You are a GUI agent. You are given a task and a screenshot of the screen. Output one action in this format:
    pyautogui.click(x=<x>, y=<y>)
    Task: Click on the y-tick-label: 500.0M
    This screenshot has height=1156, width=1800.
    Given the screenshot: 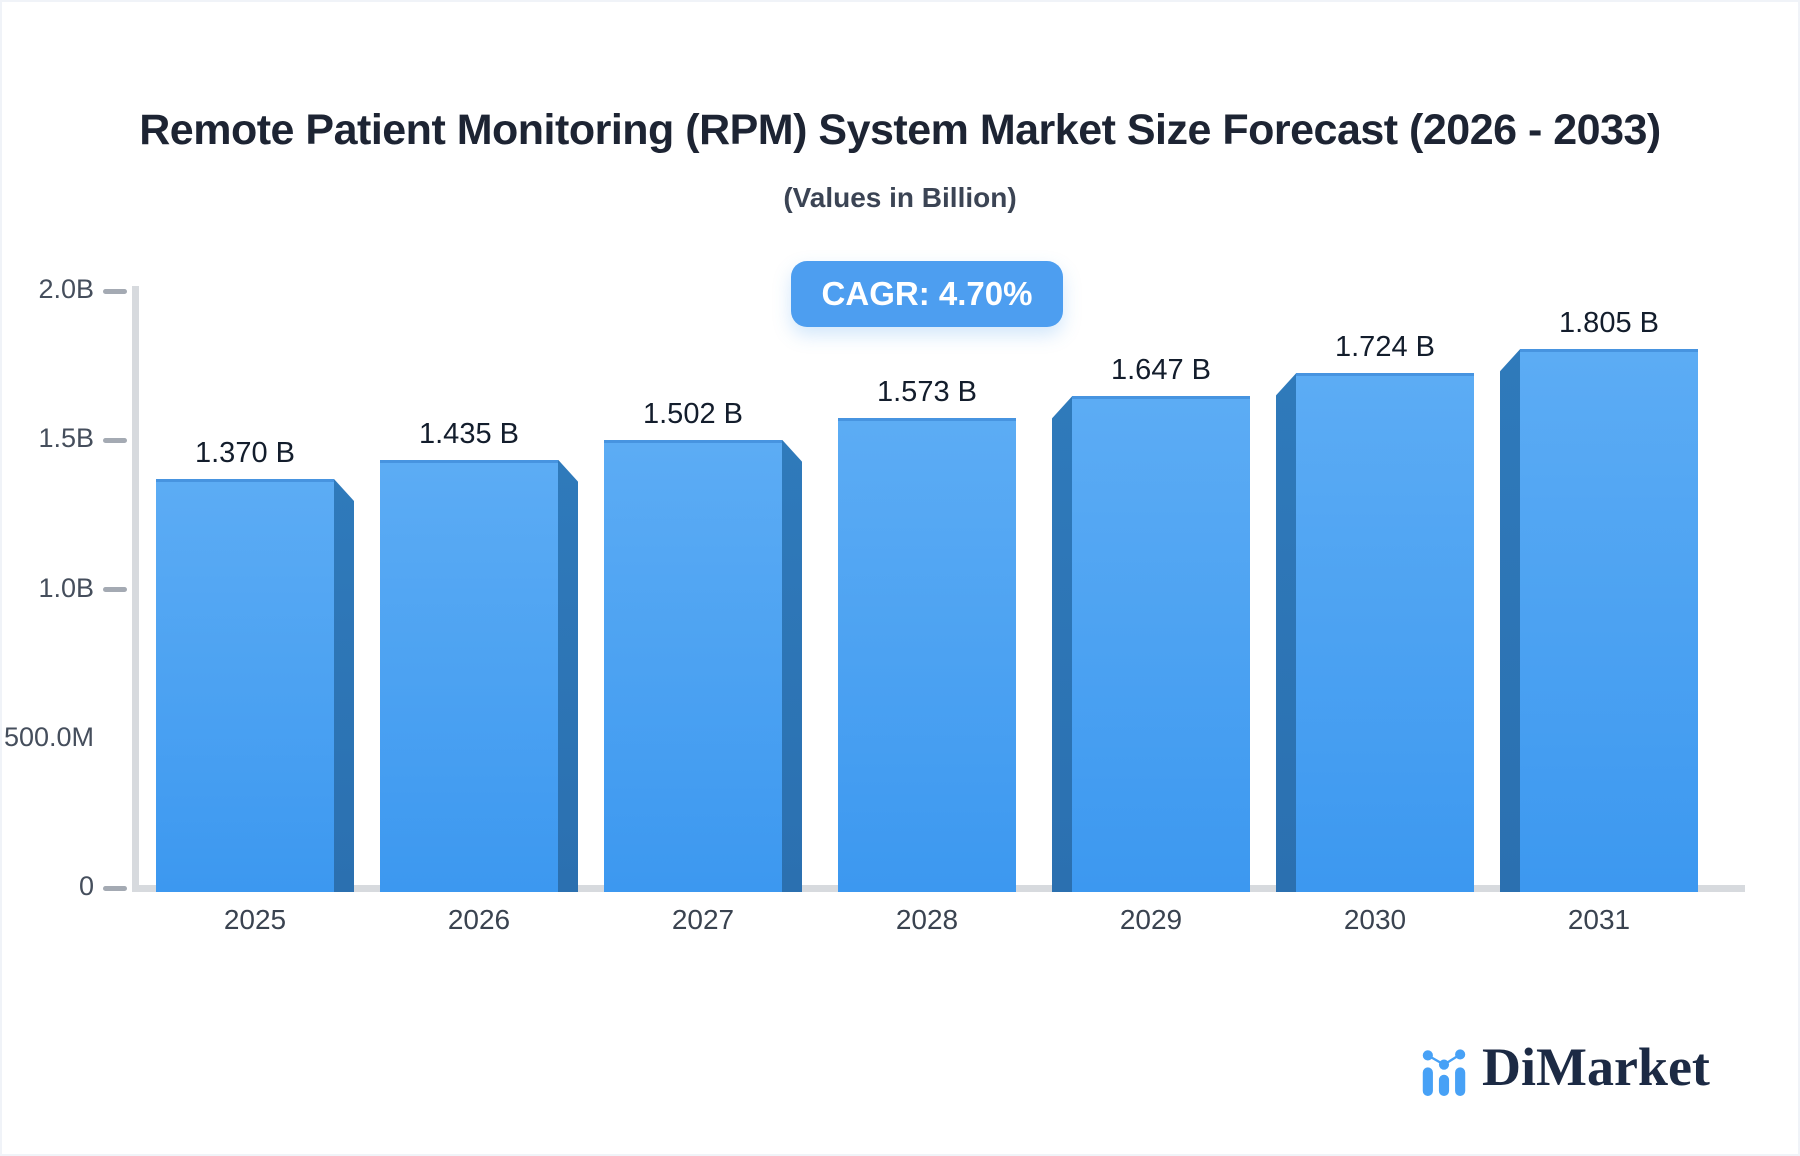 What is the action you would take?
    pyautogui.click(x=48, y=736)
    